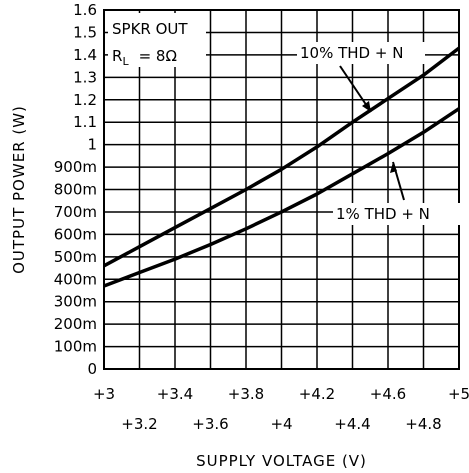  I want to click on series-label-bg-1pct, so click(397, 214).